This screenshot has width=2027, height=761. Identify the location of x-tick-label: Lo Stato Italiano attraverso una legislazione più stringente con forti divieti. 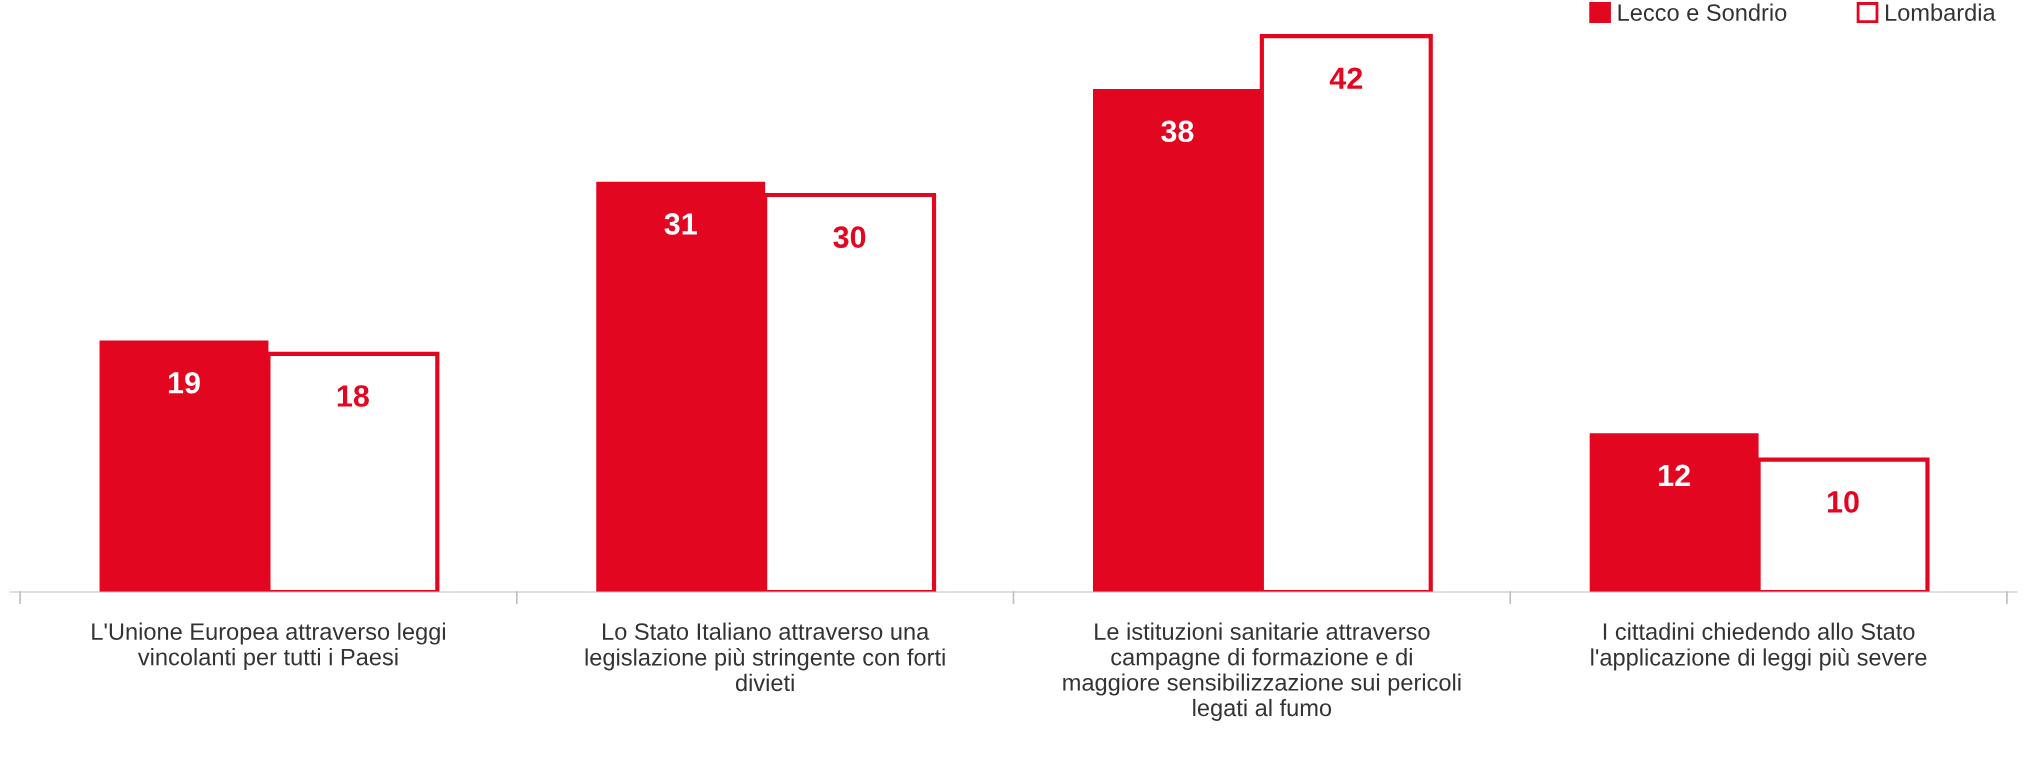
(765, 657).